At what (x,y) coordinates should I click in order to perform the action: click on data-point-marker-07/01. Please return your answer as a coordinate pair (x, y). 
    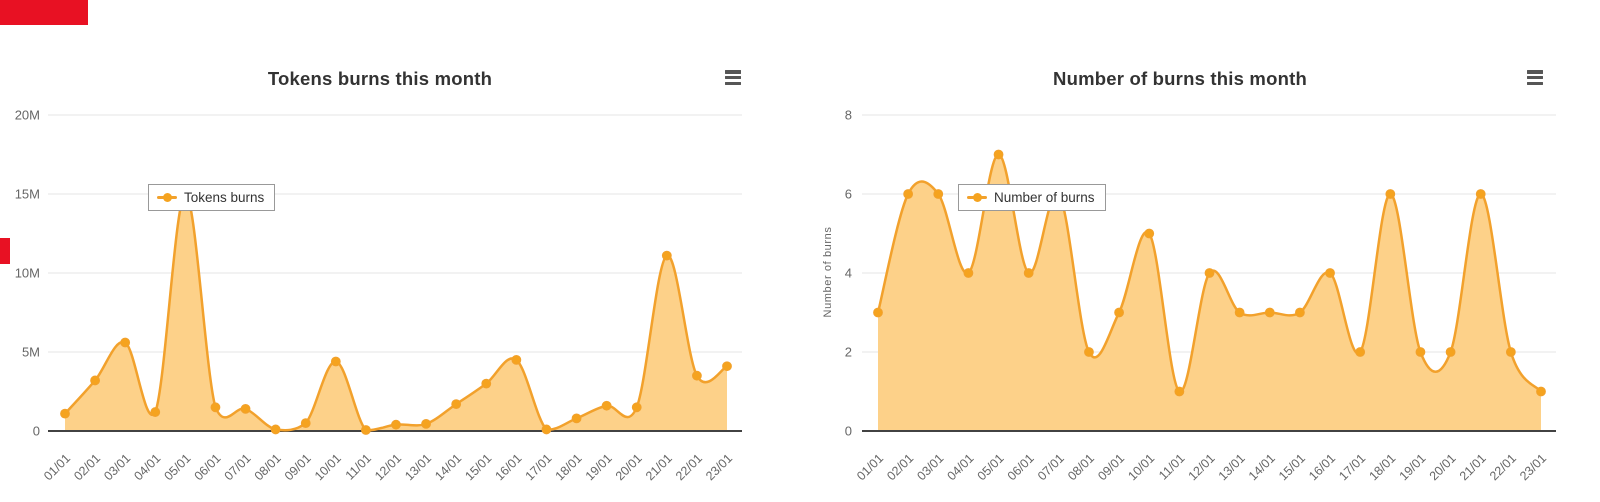
    Looking at the image, I should click on (245, 408).